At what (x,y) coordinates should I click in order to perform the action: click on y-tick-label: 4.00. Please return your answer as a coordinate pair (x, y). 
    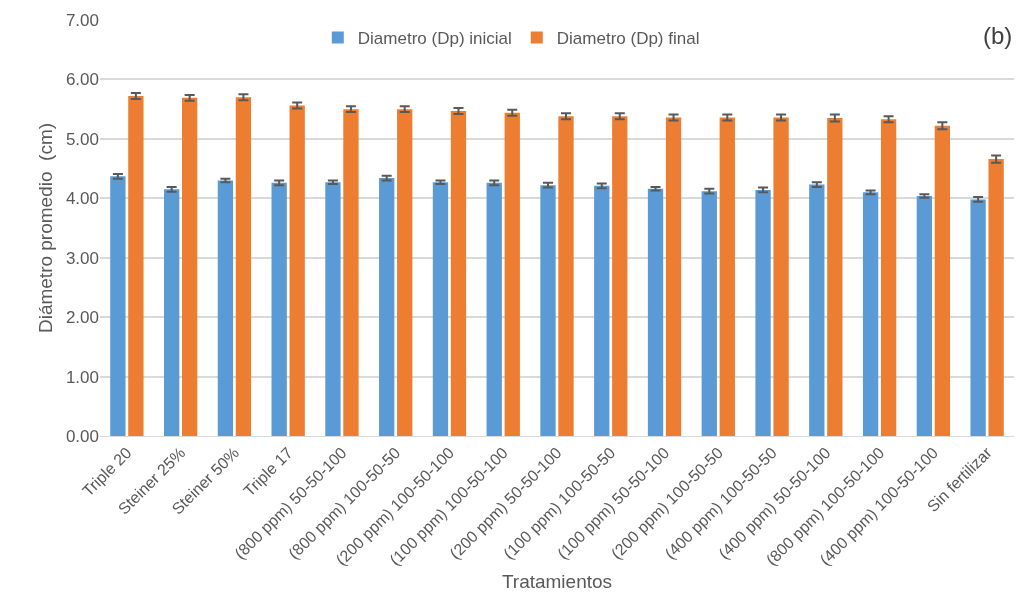
    Looking at the image, I should click on (82, 199).